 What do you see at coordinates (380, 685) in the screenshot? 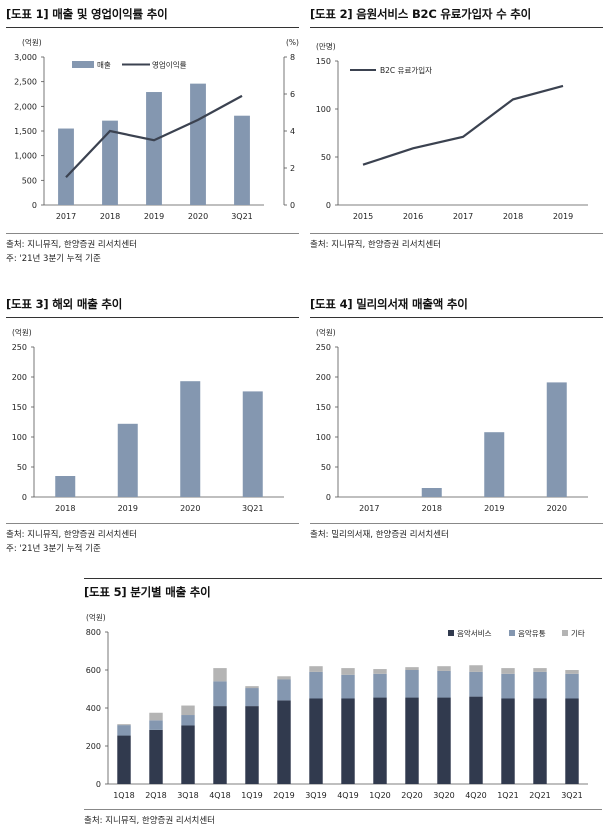
I see `bar-음악유통-1Q20` at bounding box center [380, 685].